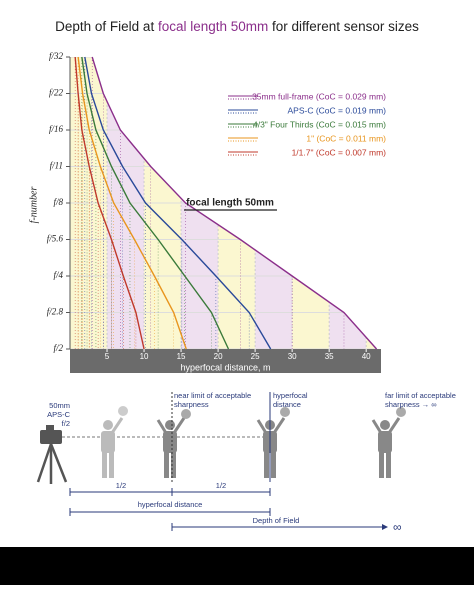 Image resolution: width=474 pixels, height=590 pixels. I want to click on x-axis-band, so click(225, 361).